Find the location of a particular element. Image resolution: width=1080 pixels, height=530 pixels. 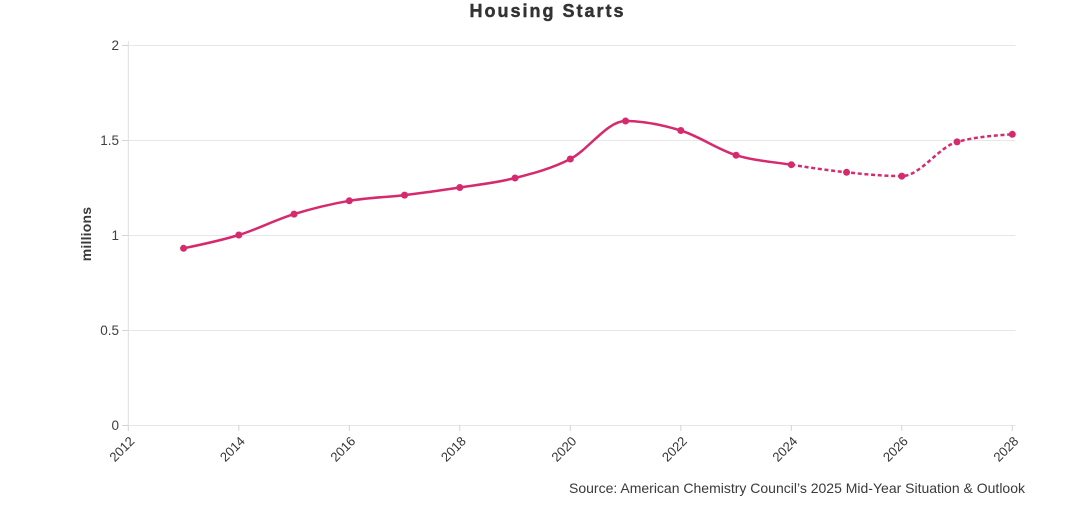

svg-text: 2026 is located at coordinates (895, 449).